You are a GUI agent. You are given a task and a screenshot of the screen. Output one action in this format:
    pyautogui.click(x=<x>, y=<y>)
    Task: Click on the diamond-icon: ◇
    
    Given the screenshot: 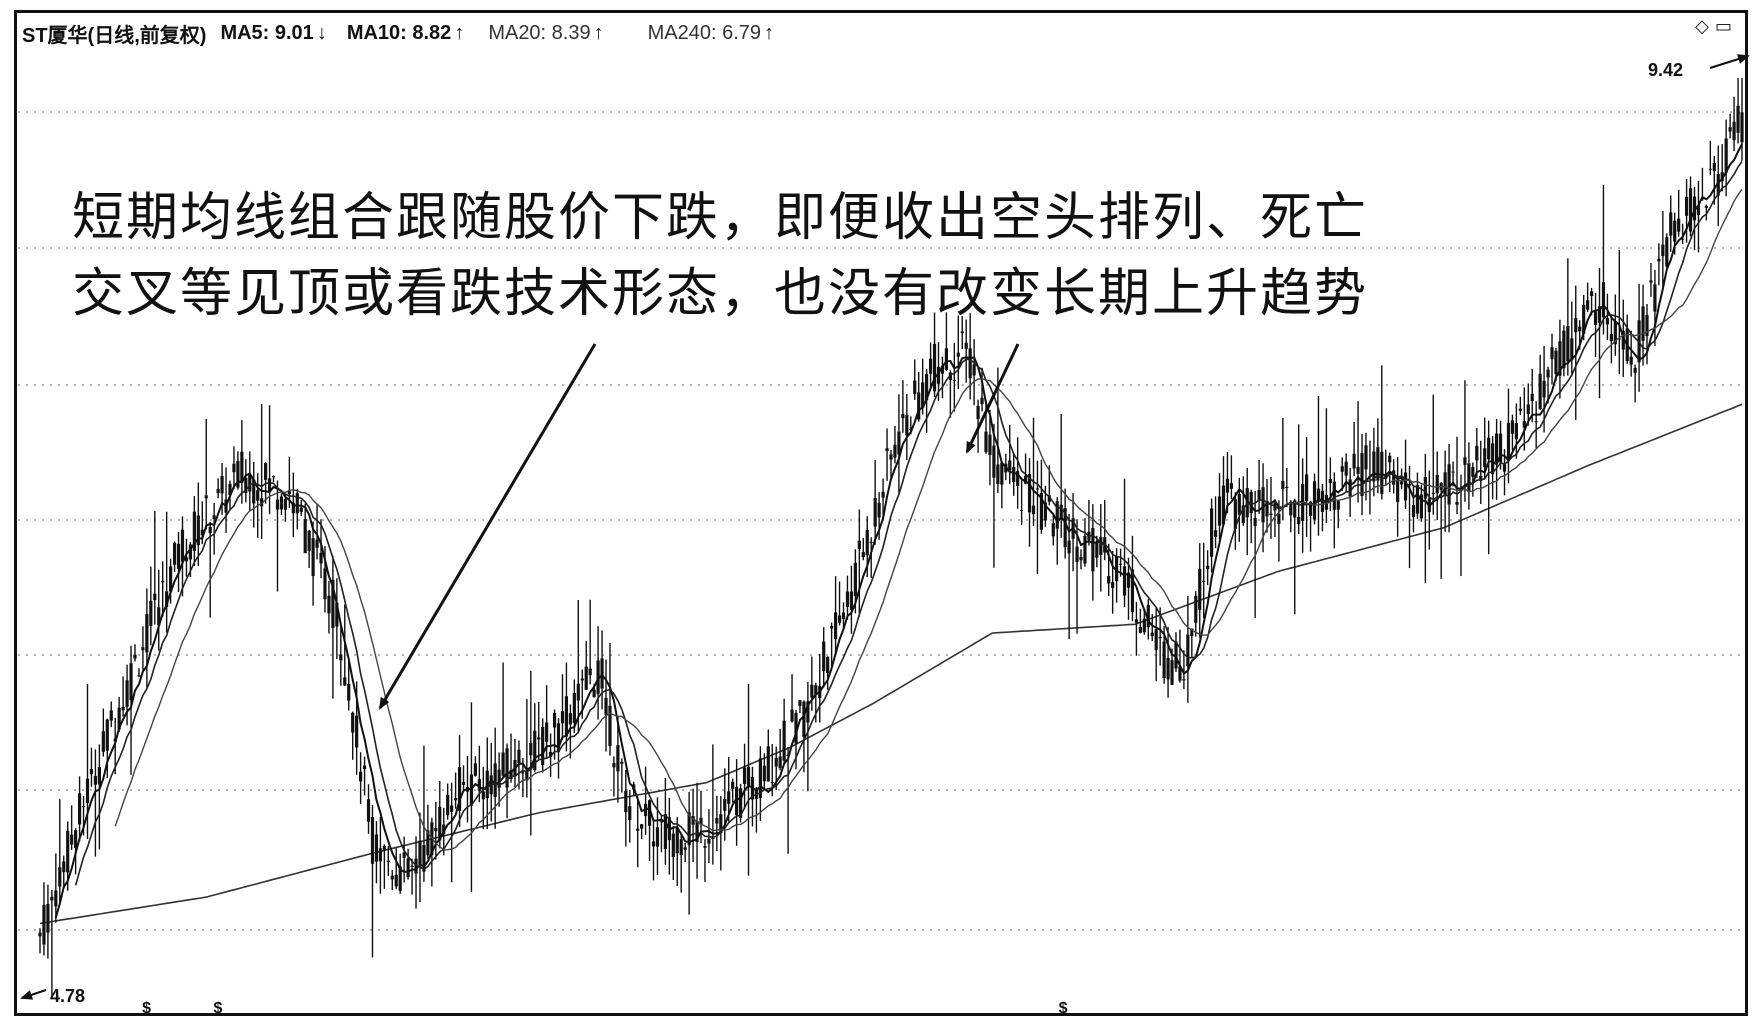 What is the action you would take?
    pyautogui.click(x=1702, y=26)
    